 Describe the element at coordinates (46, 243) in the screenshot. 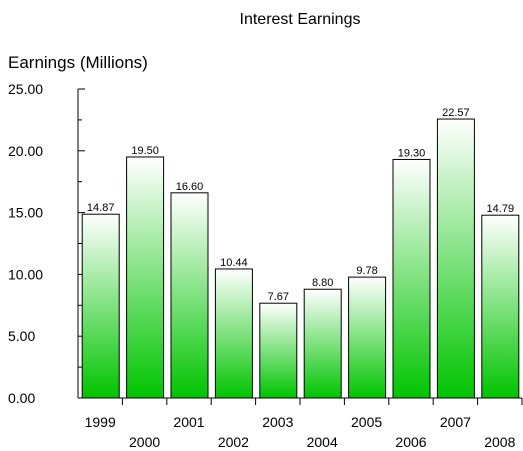

I see `y-axis: 0.00 5.00 10.00 15.00 20.00 25.00` at that location.